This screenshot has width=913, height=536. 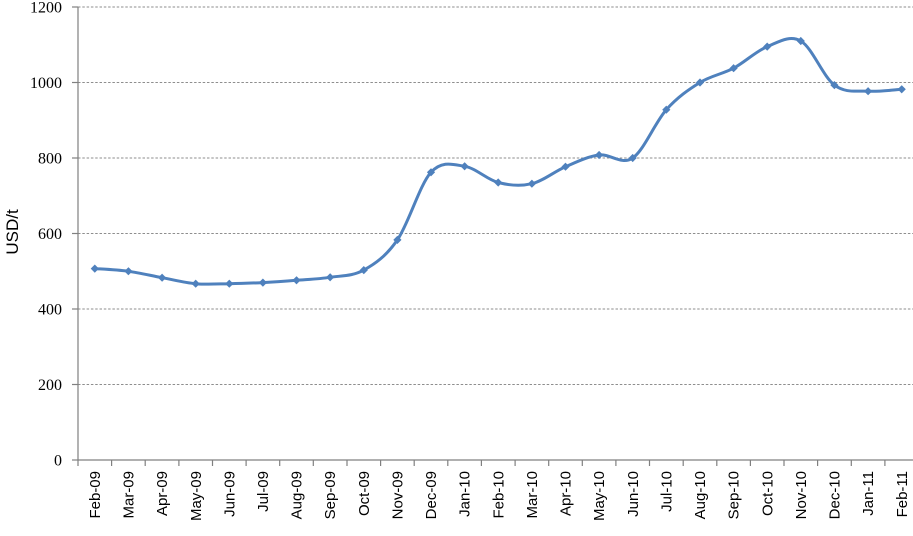 What do you see at coordinates (128, 495) in the screenshot?
I see `x-tick-label: Mar-09` at bounding box center [128, 495].